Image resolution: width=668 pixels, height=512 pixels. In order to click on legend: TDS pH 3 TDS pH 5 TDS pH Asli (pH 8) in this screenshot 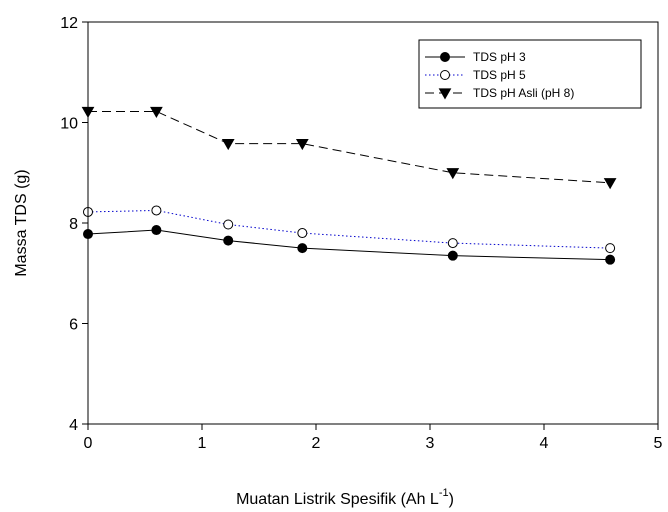, I will do `click(530, 74)`.